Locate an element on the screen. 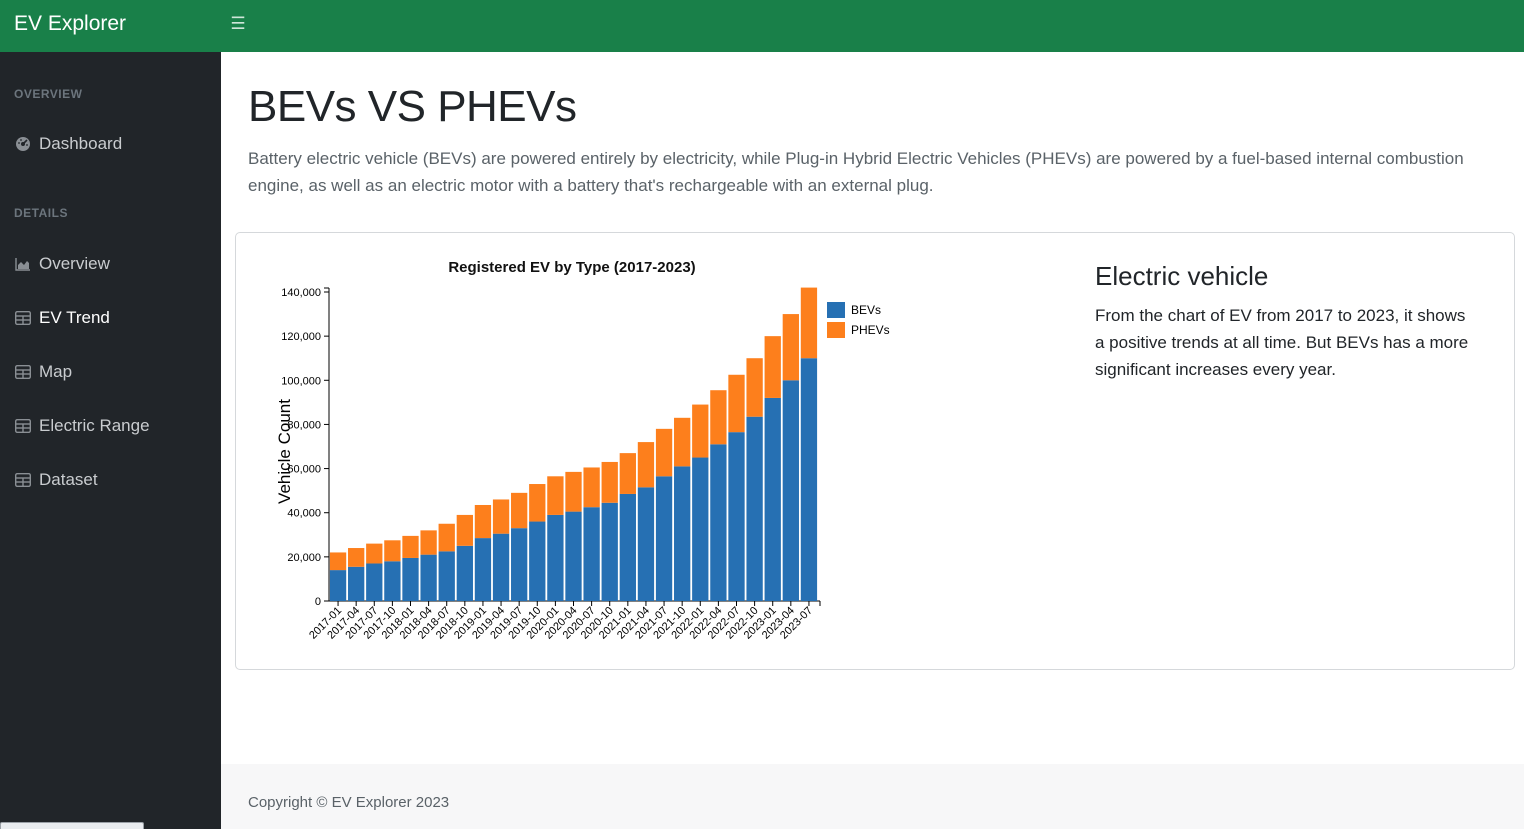 The height and width of the screenshot is (829, 1524). sidebar-item-label: Electric Range is located at coordinates (94, 425).